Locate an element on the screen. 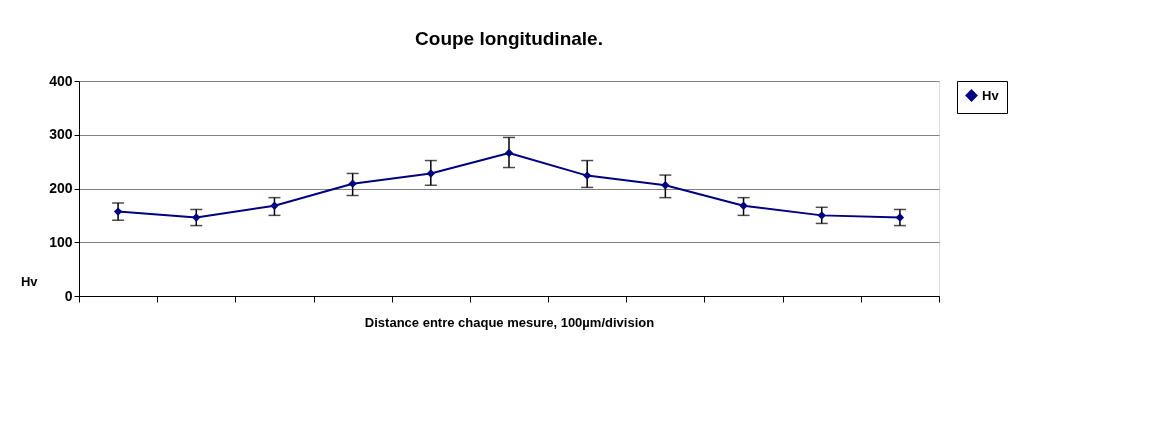  y-axis-title: Hv is located at coordinates (29, 281).